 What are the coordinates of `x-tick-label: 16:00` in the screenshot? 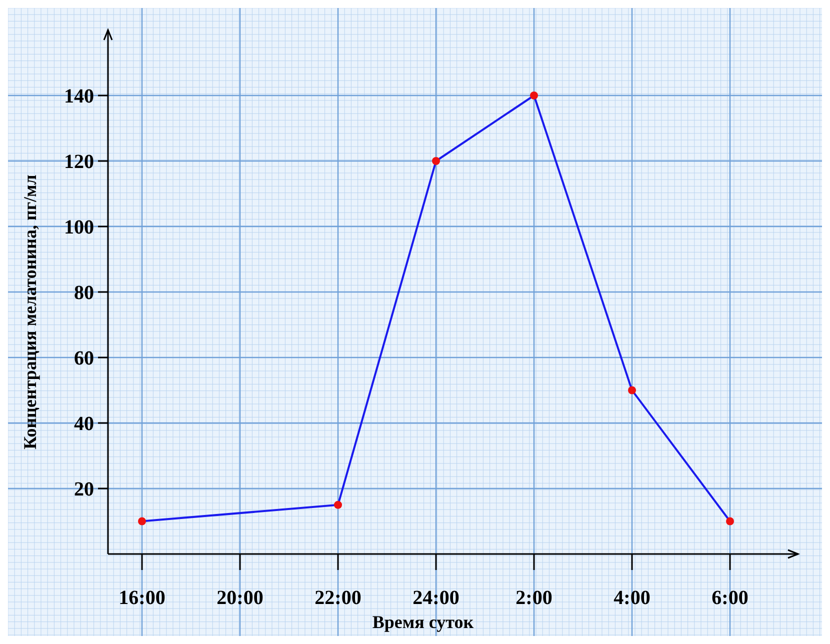 It's located at (142, 598).